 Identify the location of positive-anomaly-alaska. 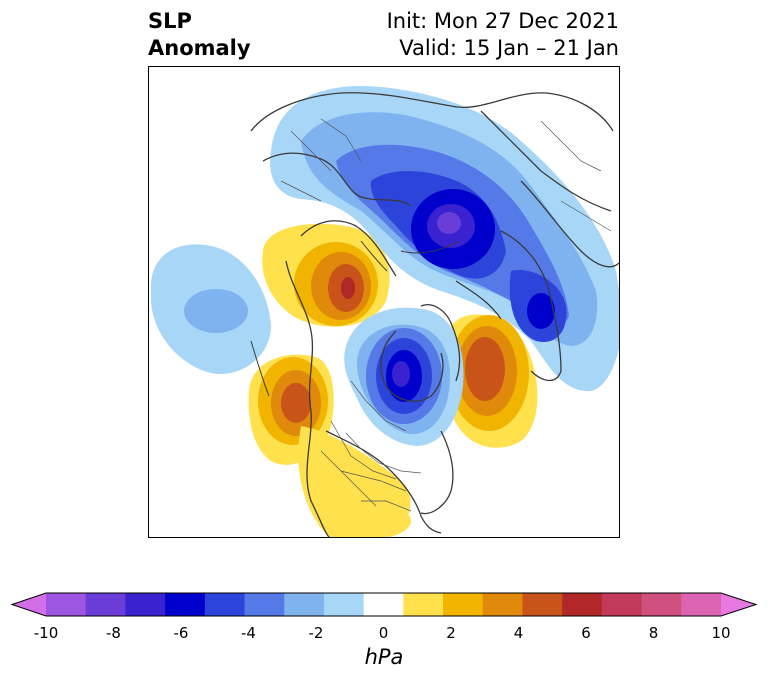
(326, 275).